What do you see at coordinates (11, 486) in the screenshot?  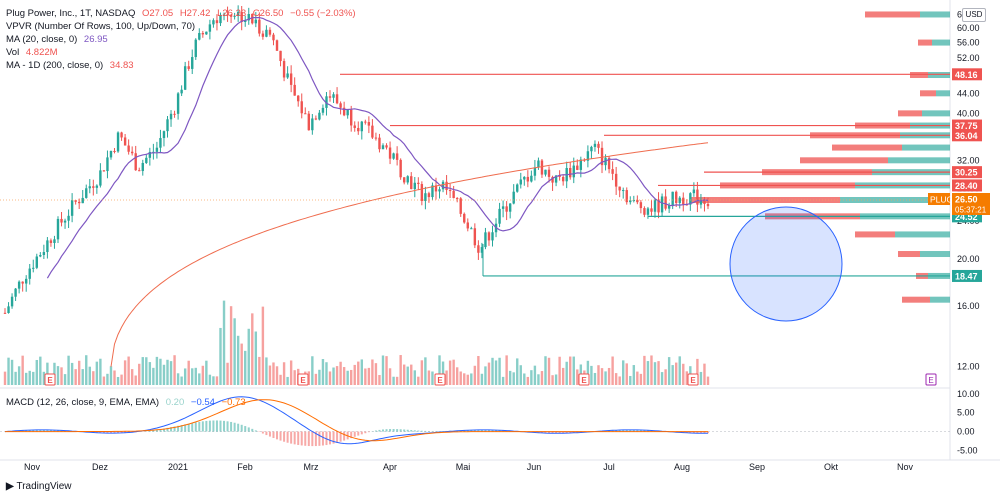 I see `tv-logo-icon: ▶` at bounding box center [11, 486].